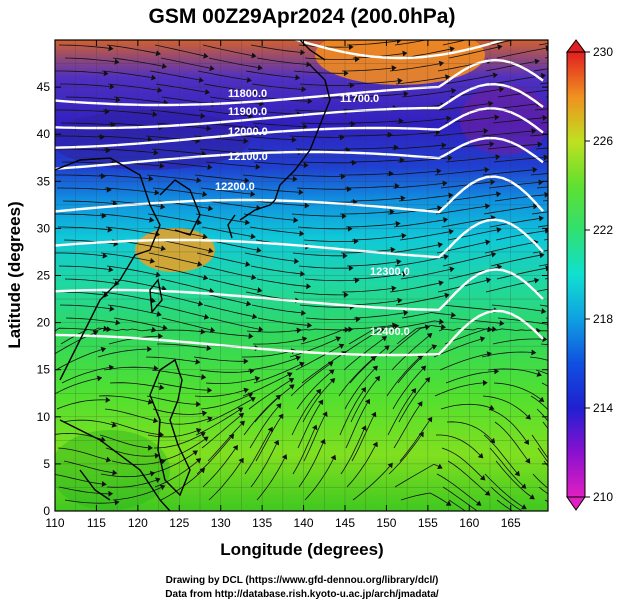  Describe the element at coordinates (175, 250) in the screenshot. I see `warm-region-subtropical` at that location.